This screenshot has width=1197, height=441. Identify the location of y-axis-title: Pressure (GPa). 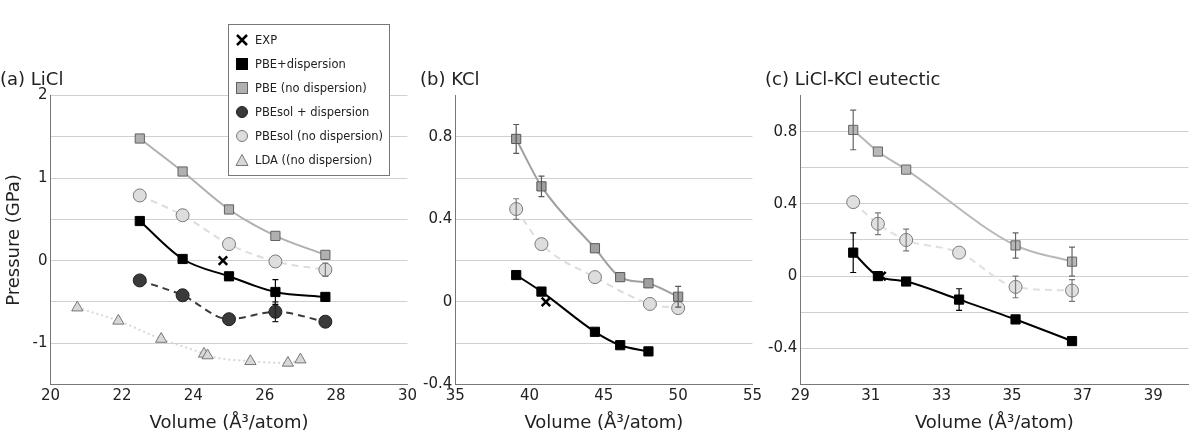
(13, 240).